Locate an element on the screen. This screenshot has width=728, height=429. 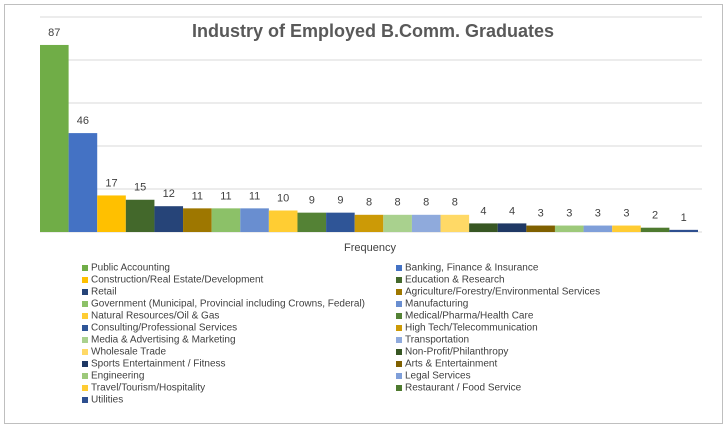
data-label: 2 is located at coordinates (655, 216).